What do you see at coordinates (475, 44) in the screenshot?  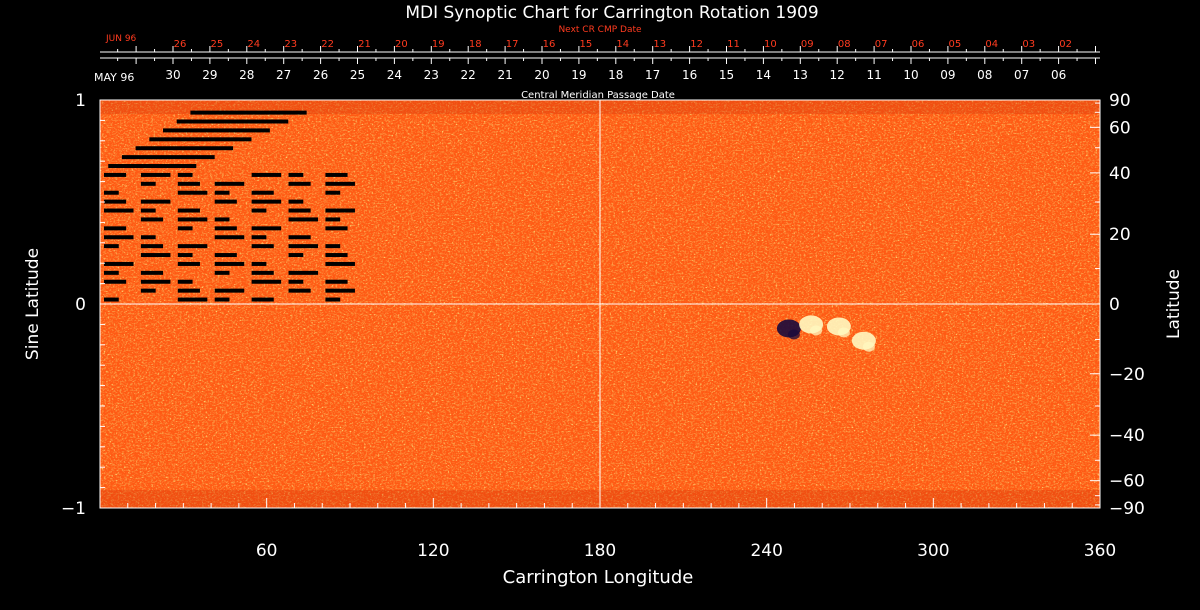 I see `next-cr-date-label: 18` at bounding box center [475, 44].